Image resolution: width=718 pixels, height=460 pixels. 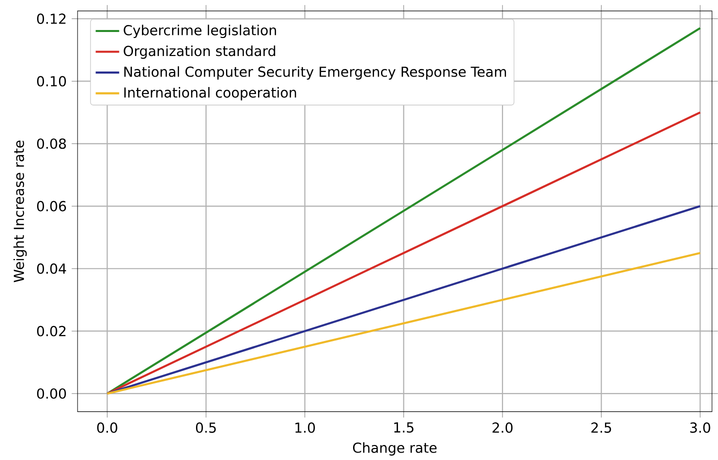 What do you see at coordinates (107, 427) in the screenshot?
I see `x-tick-label: 0.0` at bounding box center [107, 427].